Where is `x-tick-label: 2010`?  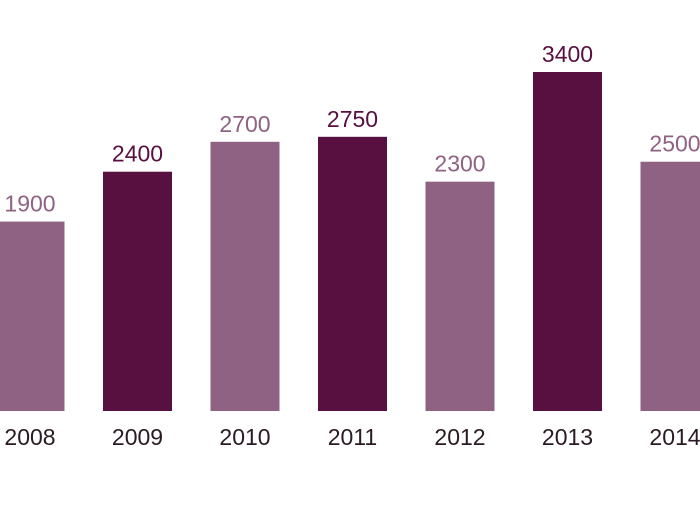 x-tick-label: 2010 is located at coordinates (244, 437).